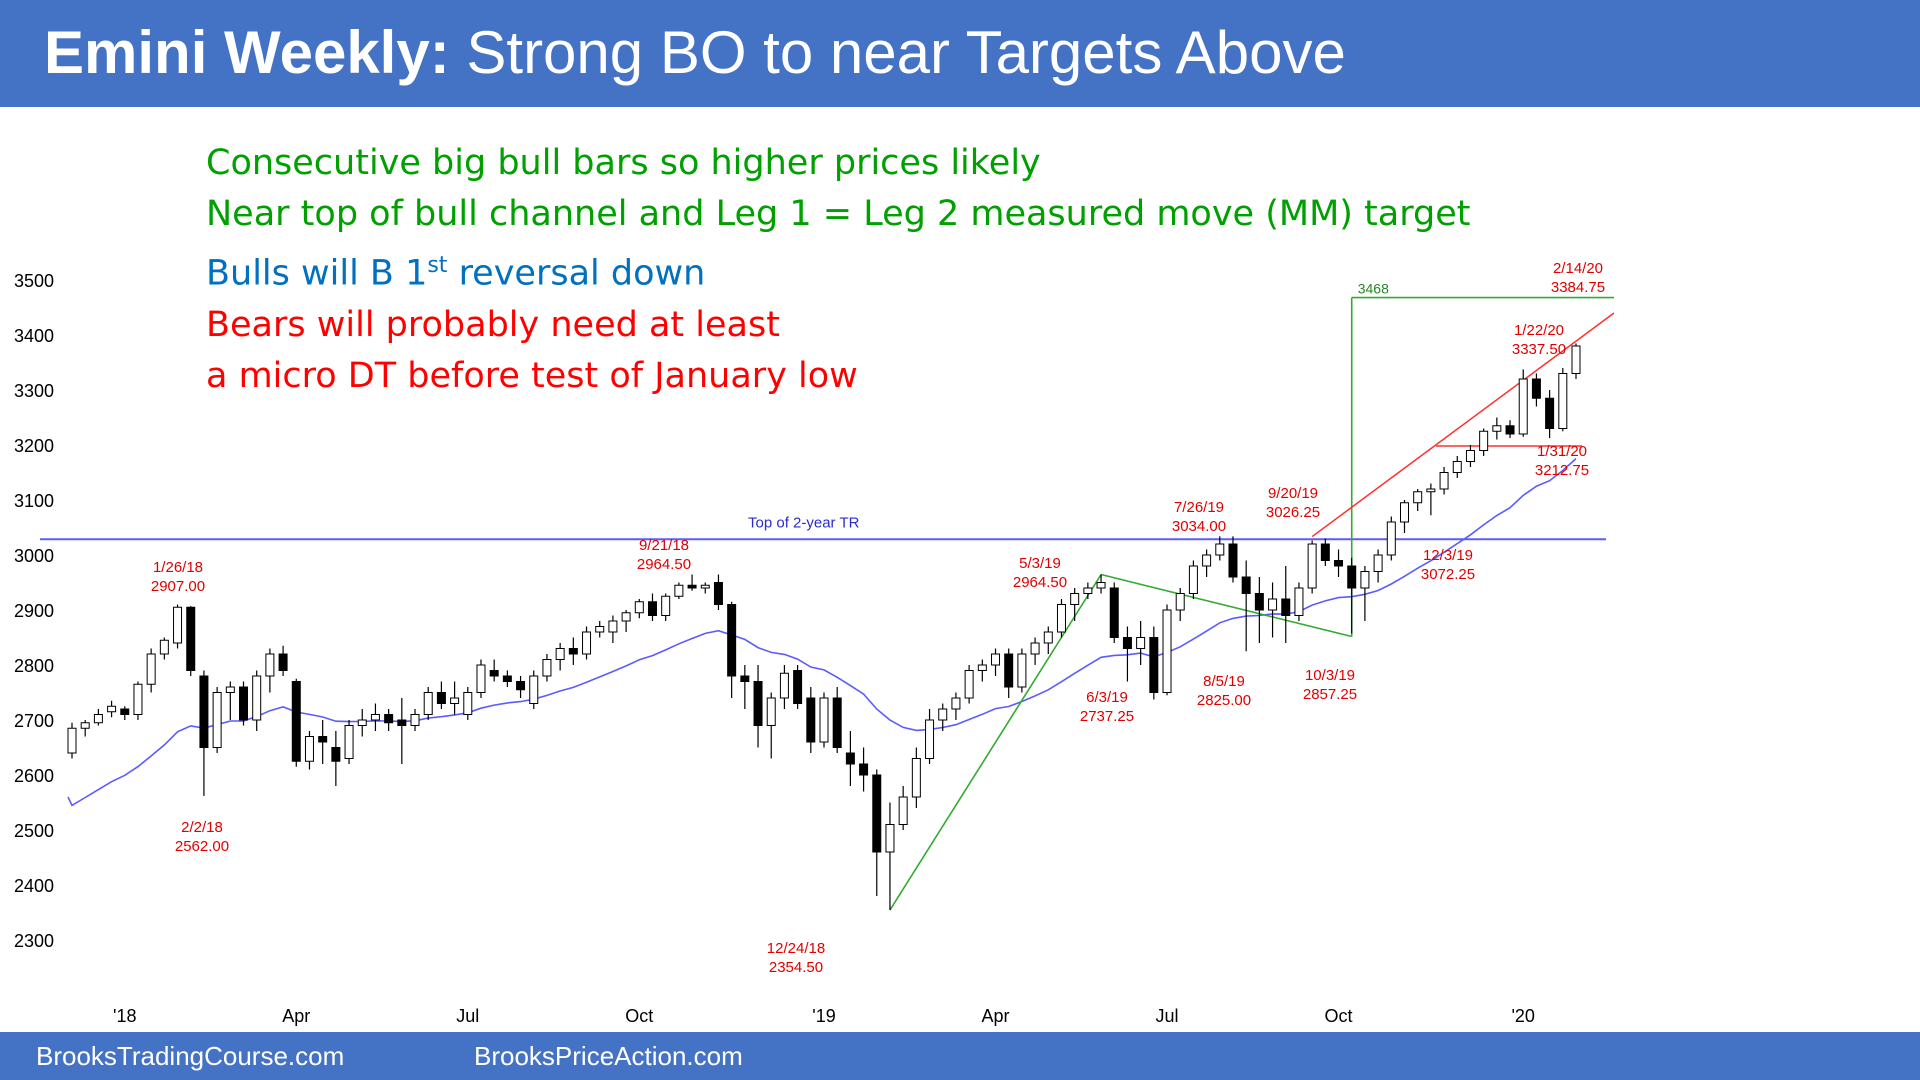 Image resolution: width=1920 pixels, height=1080 pixels. Describe the element at coordinates (608, 1056) in the screenshot. I see `footer-right-link: BrooksPriceAction.com` at that location.